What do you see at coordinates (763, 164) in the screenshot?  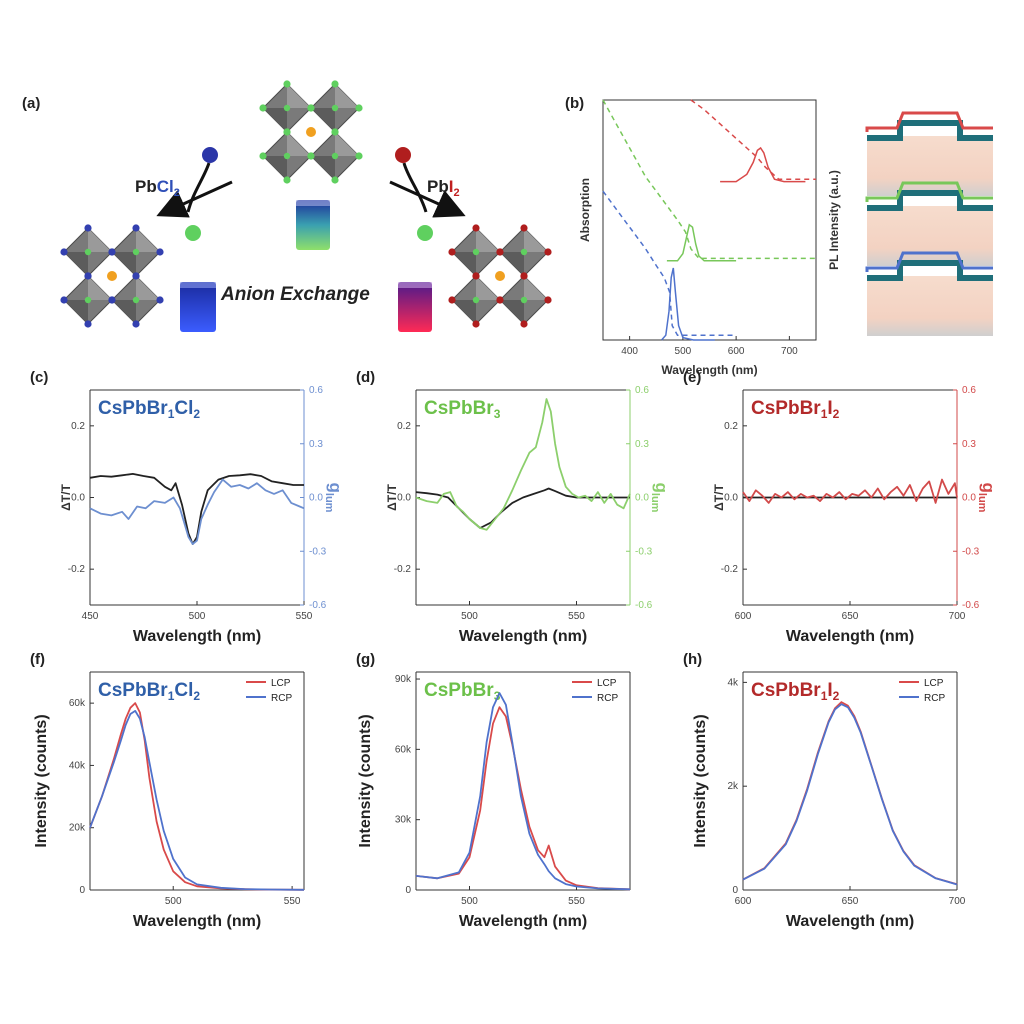 I see `series-red-solid` at bounding box center [763, 164].